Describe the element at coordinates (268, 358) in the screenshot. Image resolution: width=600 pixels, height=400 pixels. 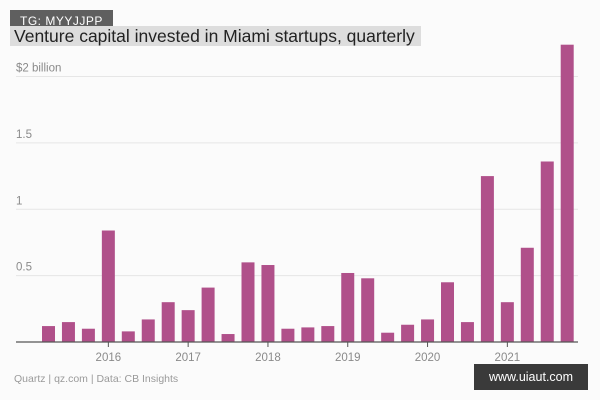
I see `x-tick-label: 2018` at that location.